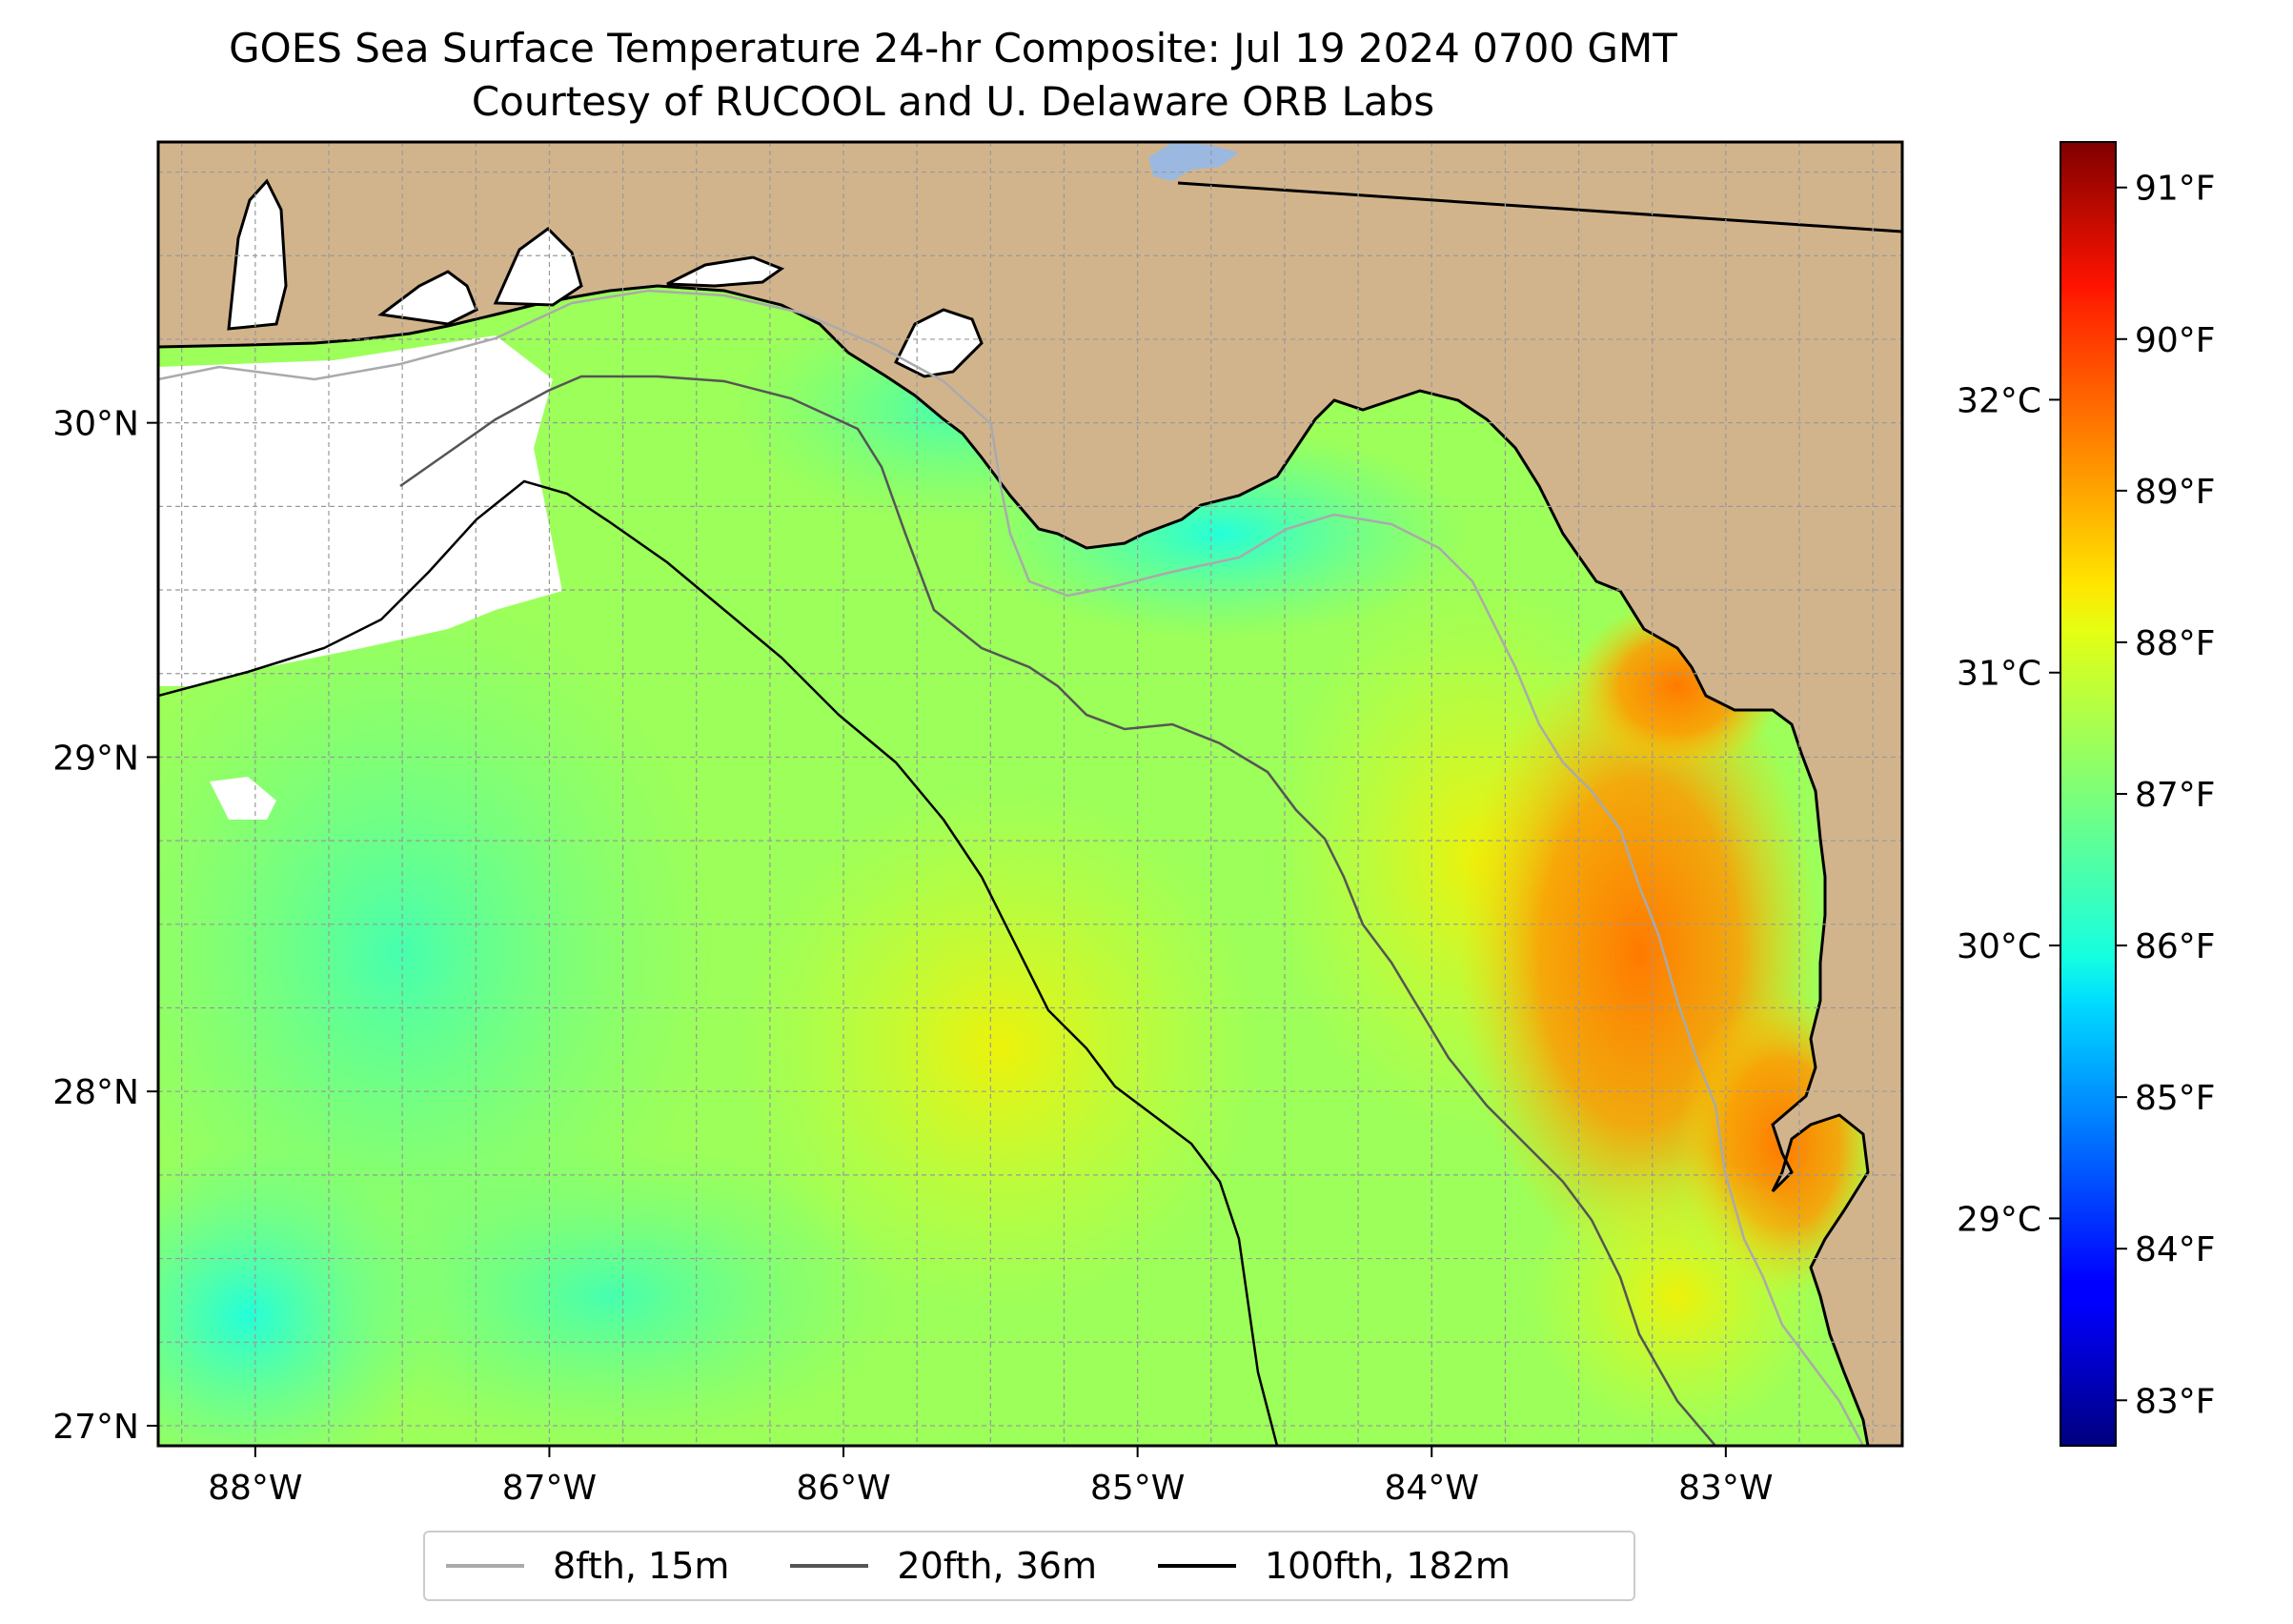 The image size is (2293, 1624). Describe the element at coordinates (96, 424) in the screenshot. I see `lat-tick-label: 30°N` at that location.